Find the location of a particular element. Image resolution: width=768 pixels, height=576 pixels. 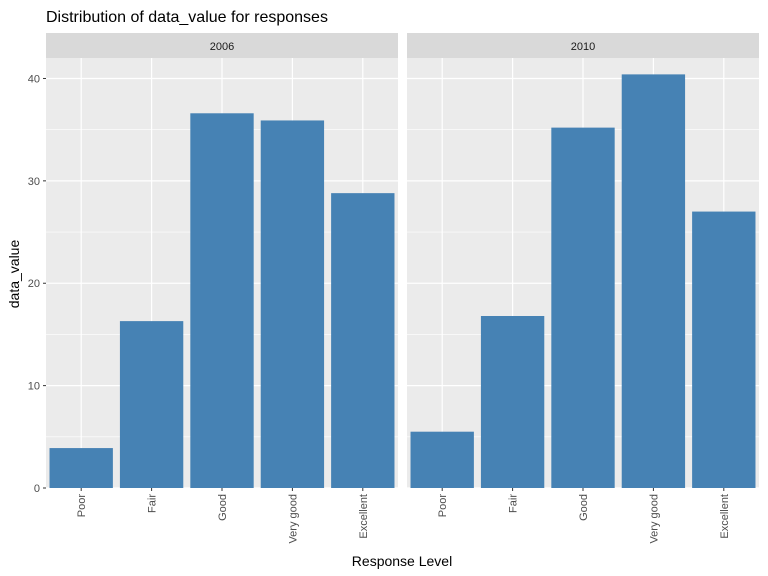

bar-2010-poor is located at coordinates (442, 459).